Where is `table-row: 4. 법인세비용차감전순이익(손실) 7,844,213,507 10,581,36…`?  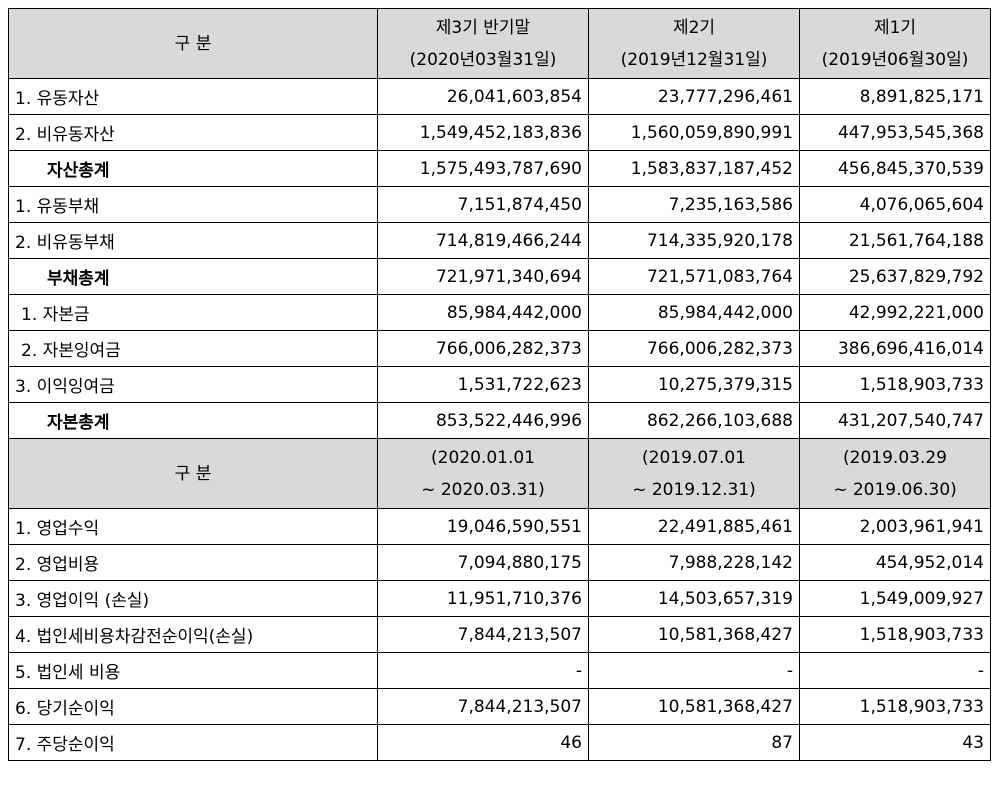
table-row: 4. 법인세비용차감전순이익(손실) 7,844,213,507 10,581,36… is located at coordinates (499, 634).